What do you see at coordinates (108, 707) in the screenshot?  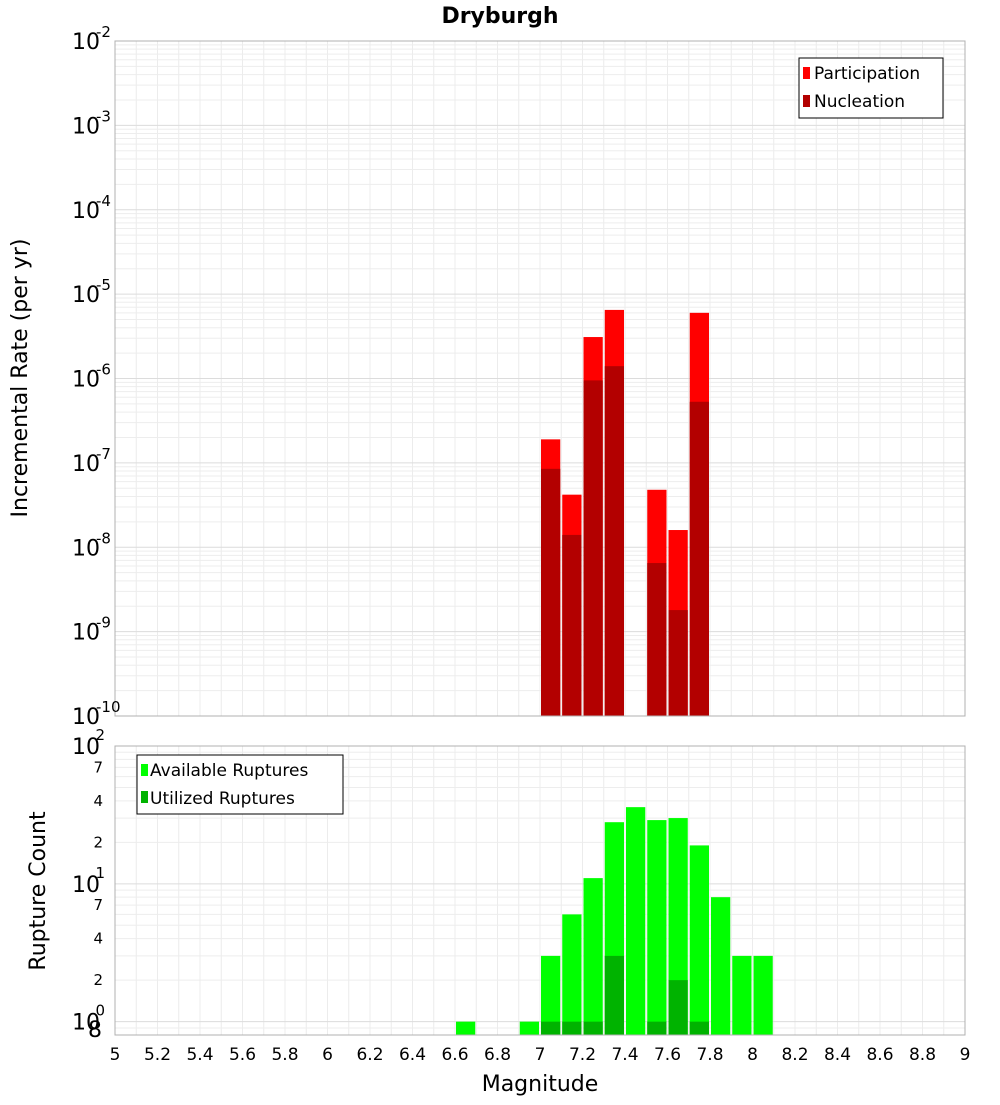 I see `tick-exponent: -10` at bounding box center [108, 707].